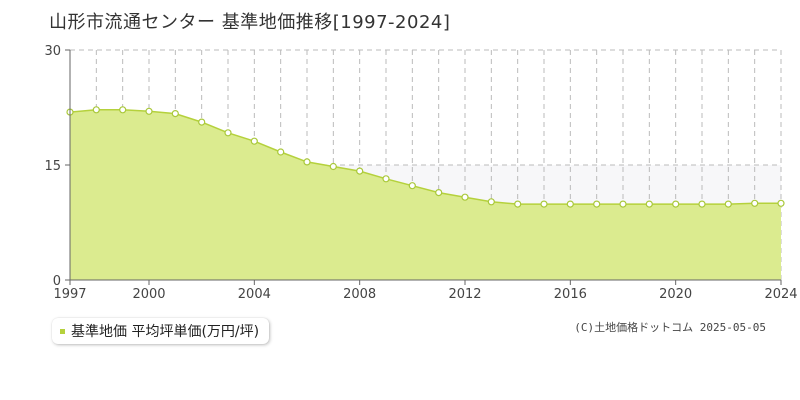 This screenshot has width=800, height=400. I want to click on x-tick-label: 2000, so click(148, 294).